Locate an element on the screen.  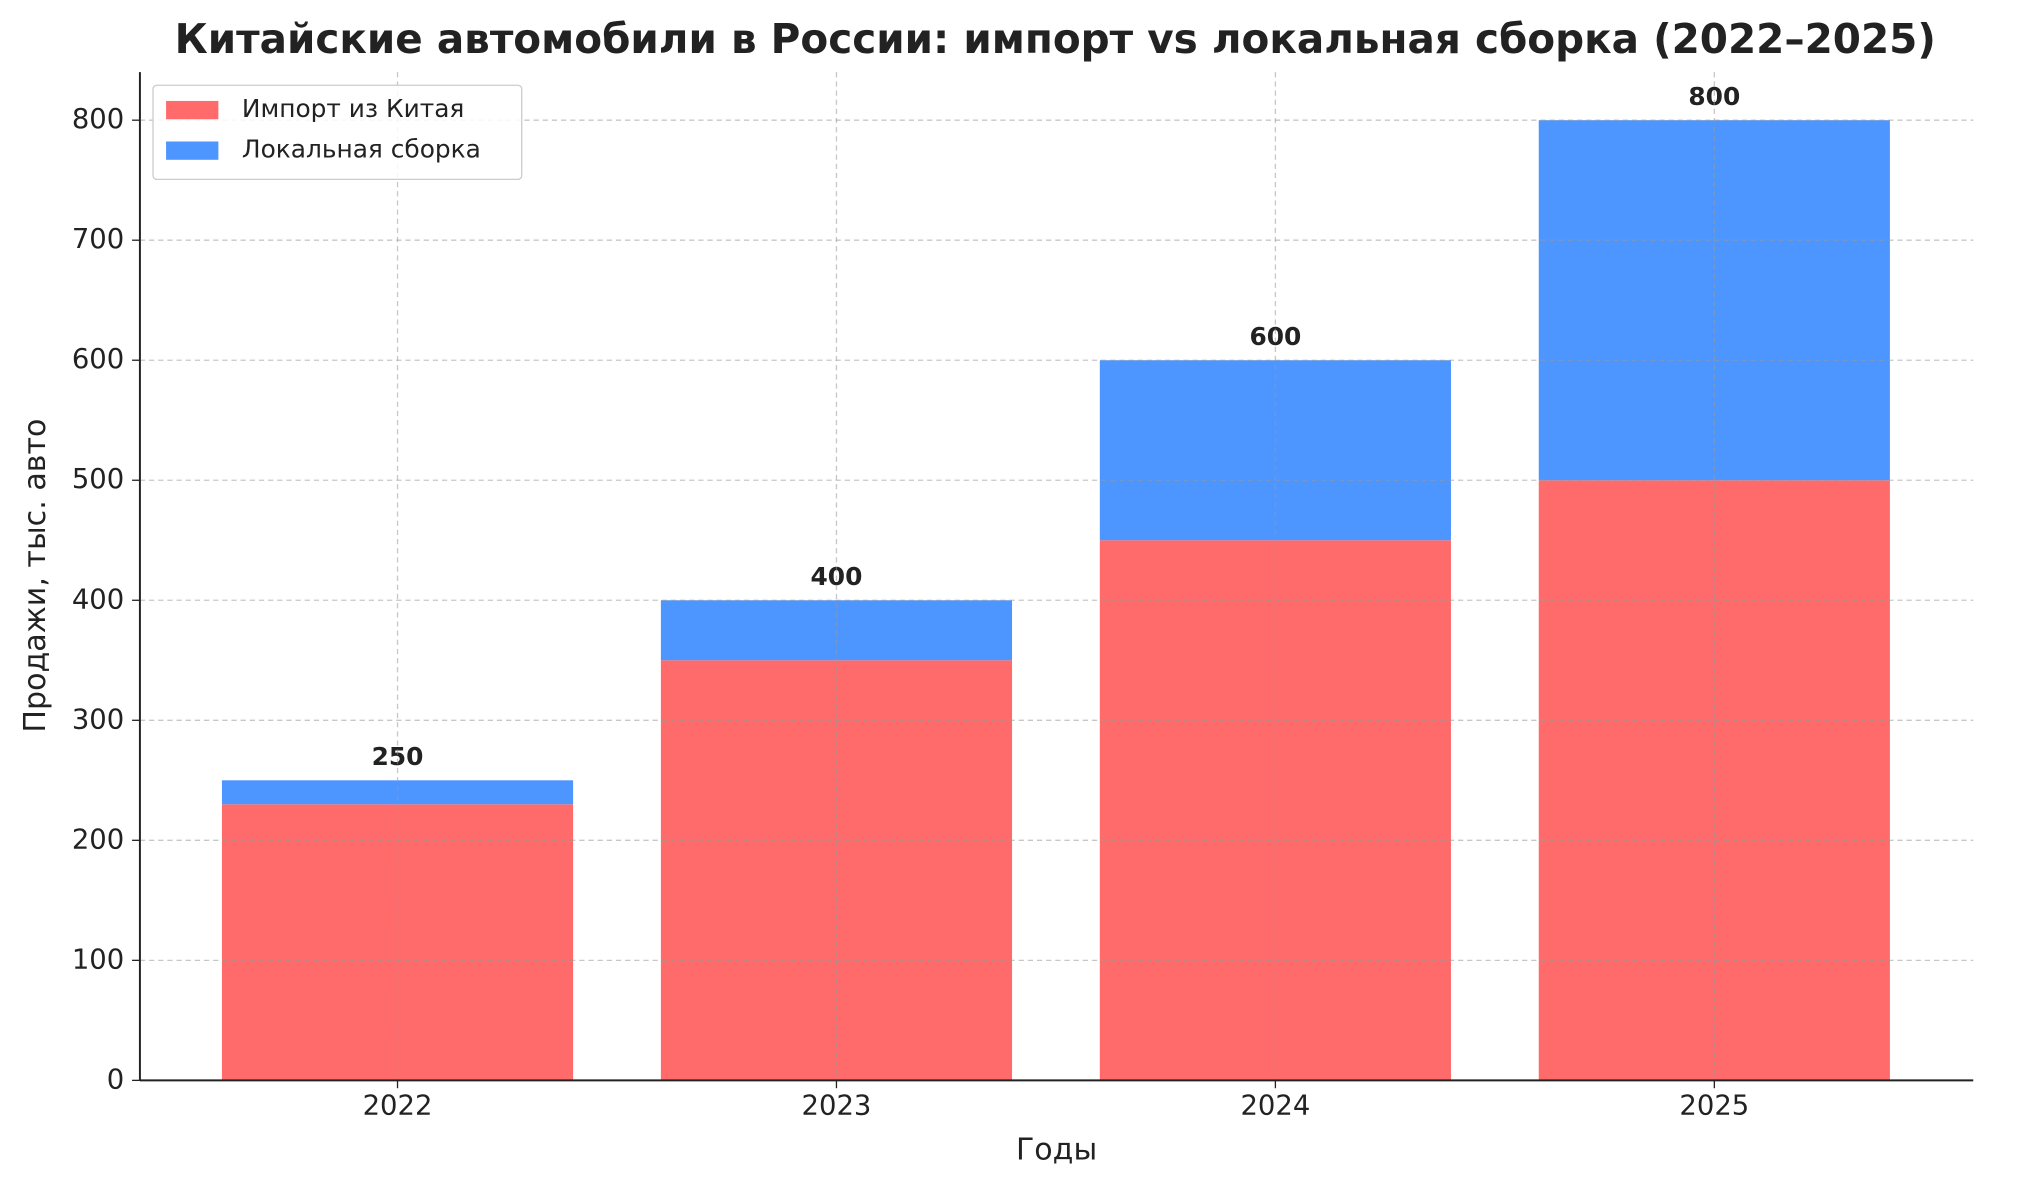
y-tick-label: 300 is located at coordinates (98, 719).